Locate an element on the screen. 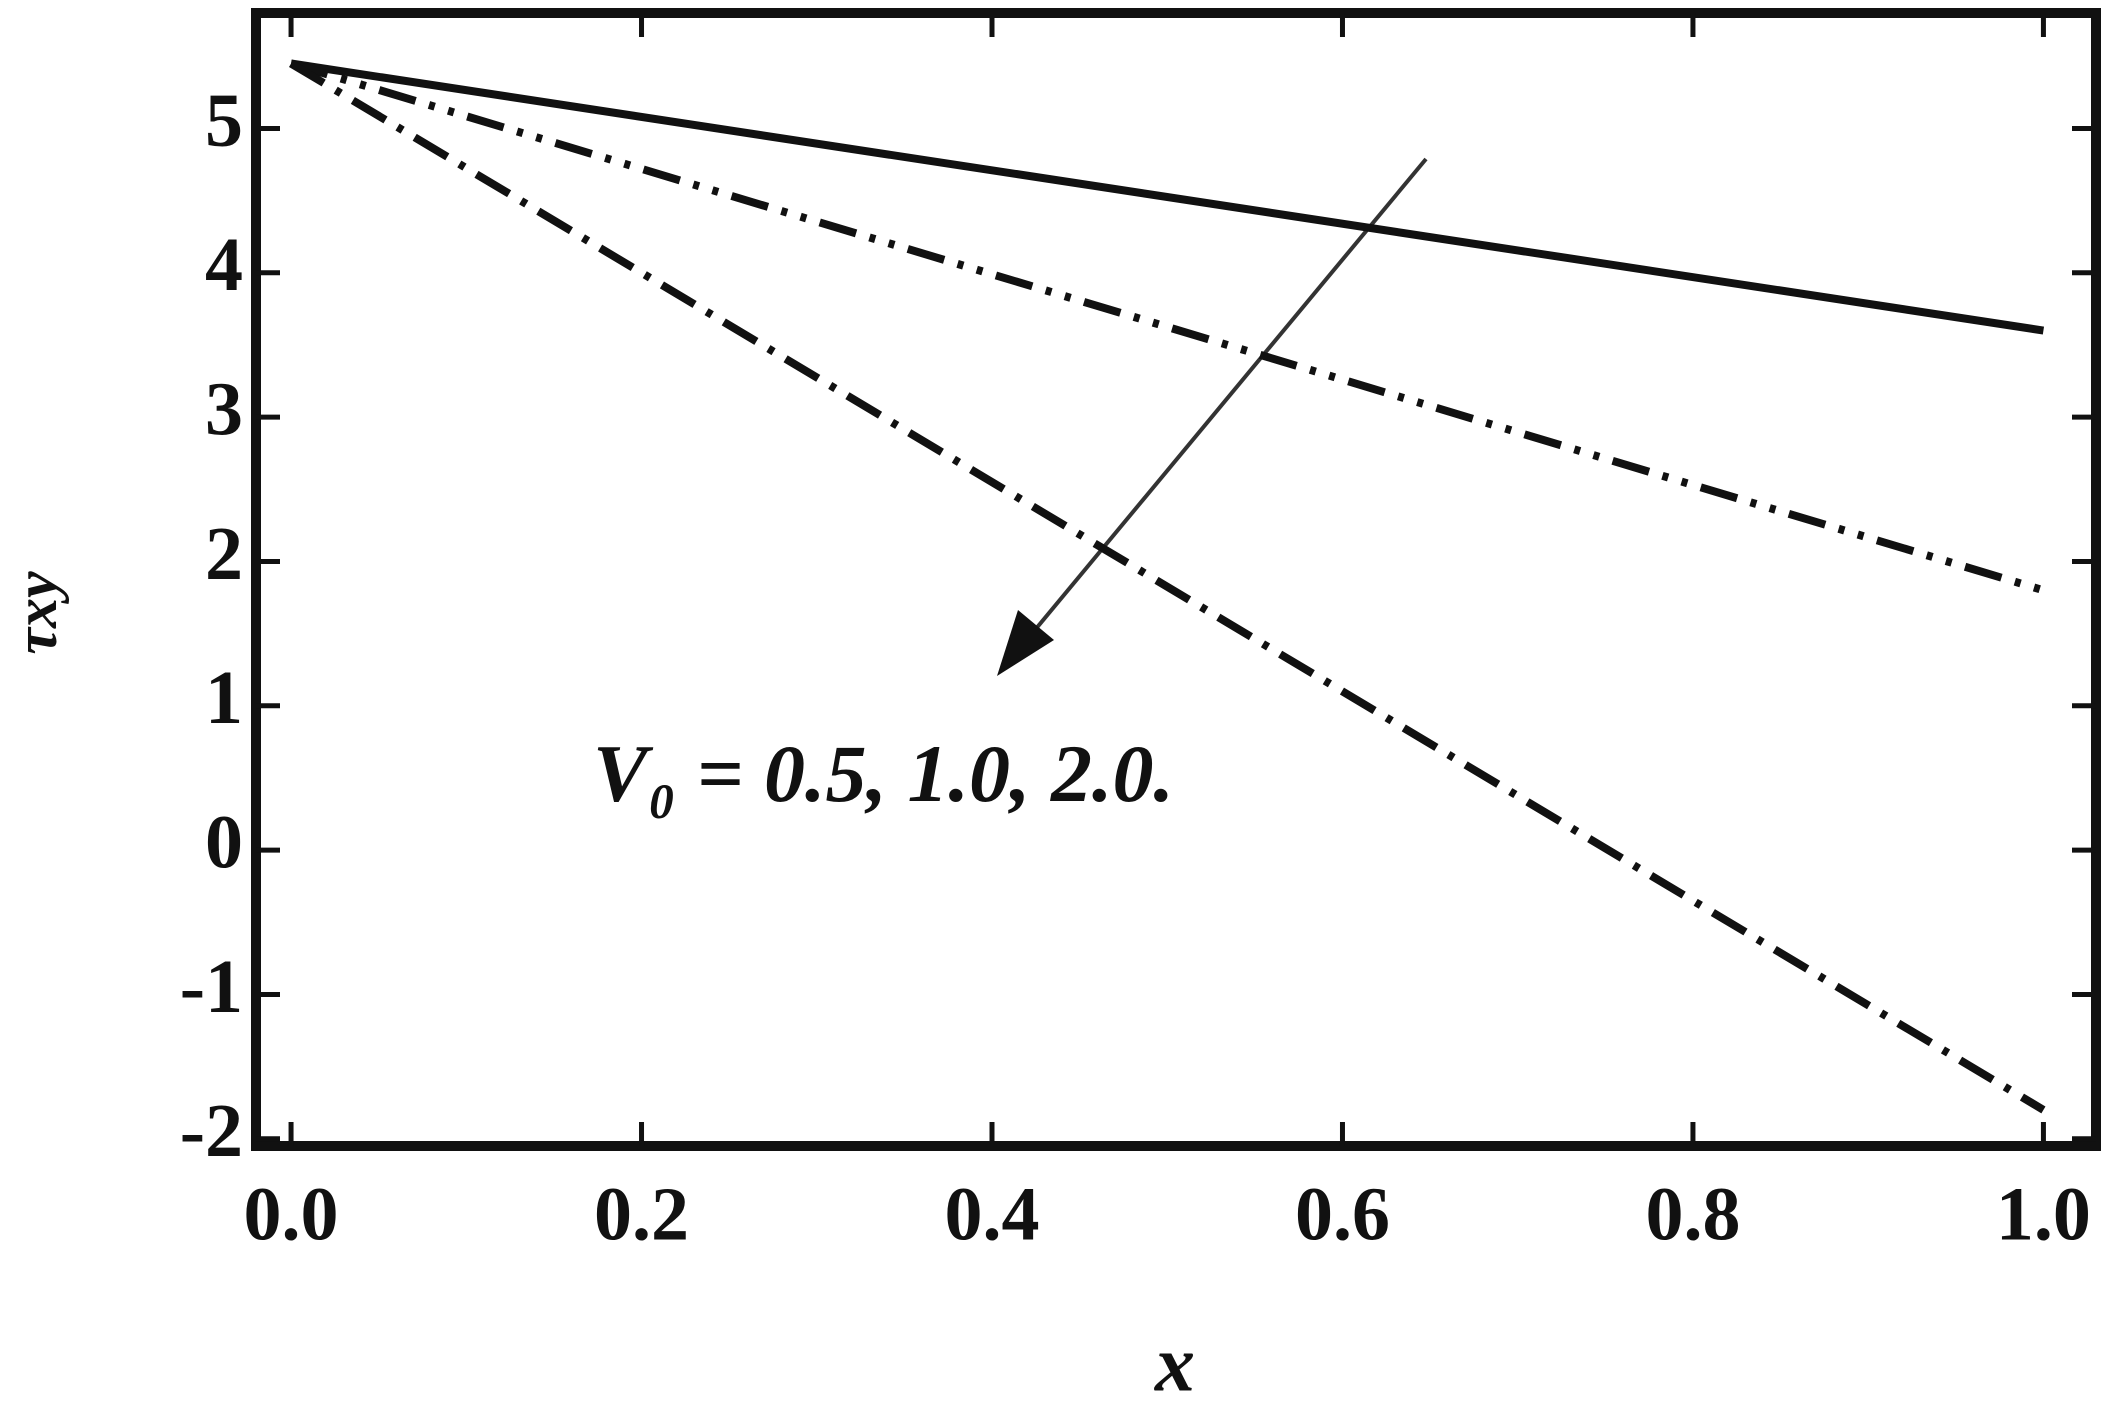  x-tick-label: 0.6 is located at coordinates (1342, 1214).